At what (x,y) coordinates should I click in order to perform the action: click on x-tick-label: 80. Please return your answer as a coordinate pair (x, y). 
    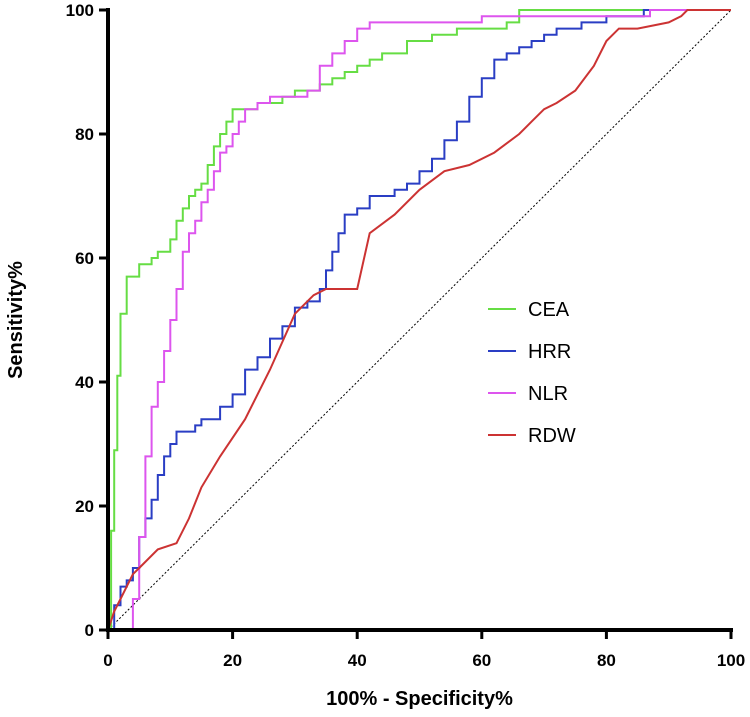
    Looking at the image, I should click on (606, 660).